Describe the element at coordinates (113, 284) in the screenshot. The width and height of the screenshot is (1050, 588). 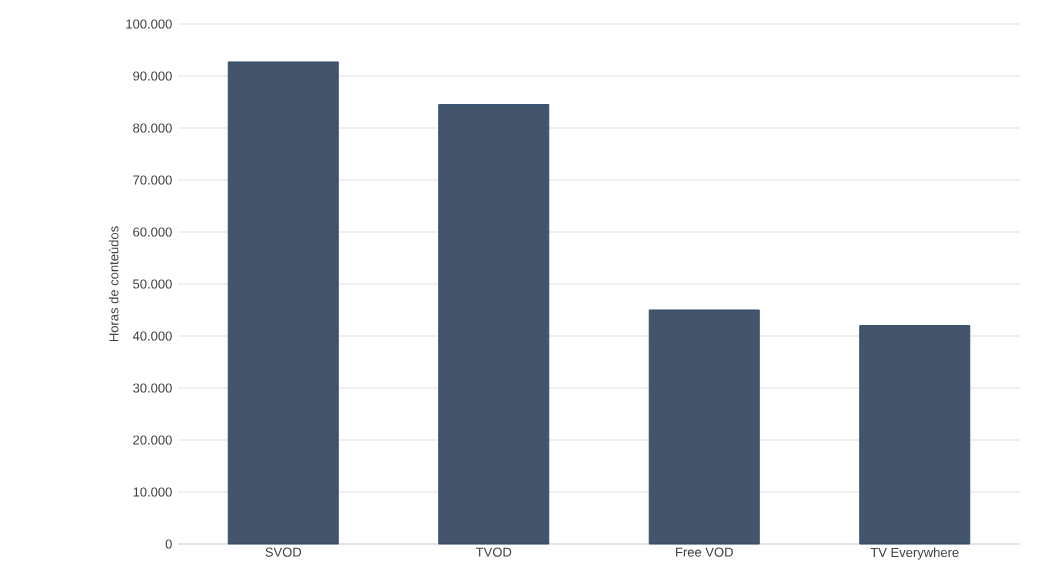
I see `y-axis-title: Horas de conteúdos` at that location.